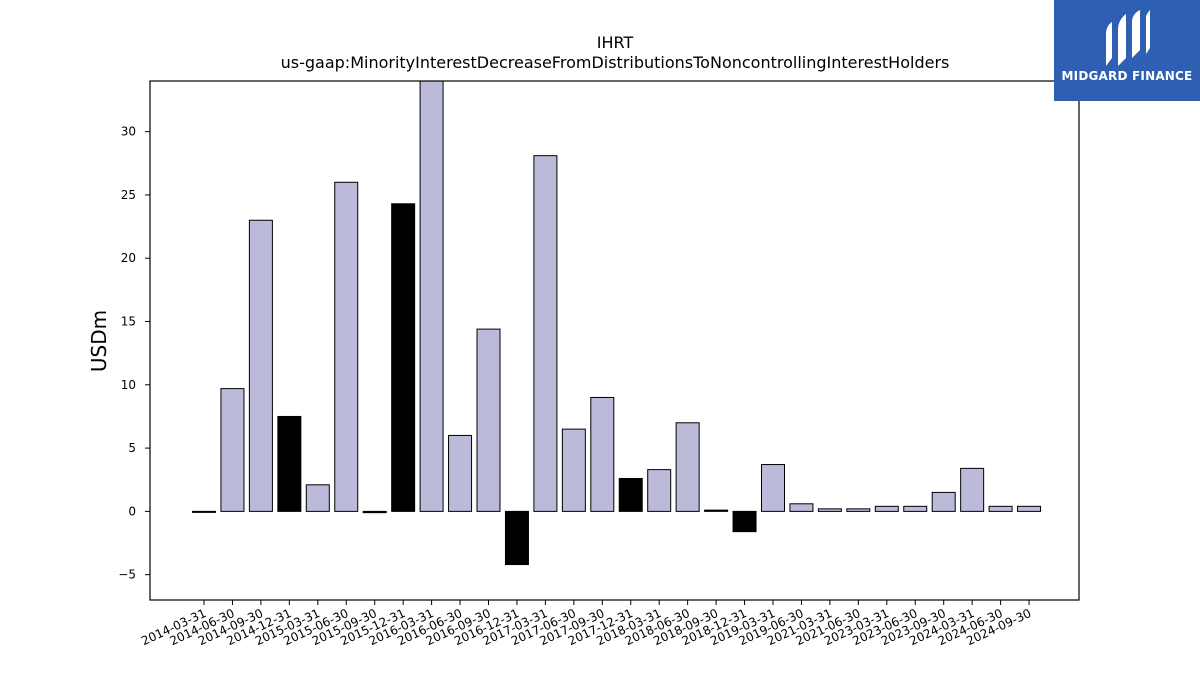 The image size is (1200, 675). I want to click on y-axis-label: USDm, so click(99, 341).